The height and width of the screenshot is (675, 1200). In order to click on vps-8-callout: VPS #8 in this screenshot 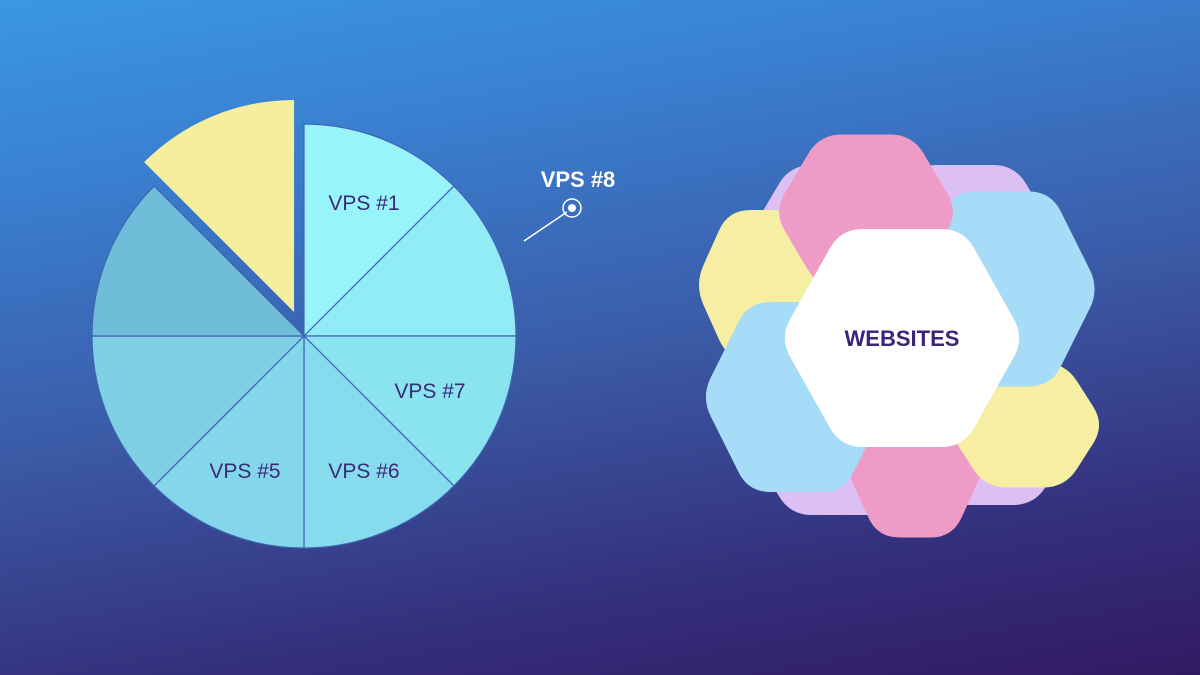, I will do `click(569, 204)`.